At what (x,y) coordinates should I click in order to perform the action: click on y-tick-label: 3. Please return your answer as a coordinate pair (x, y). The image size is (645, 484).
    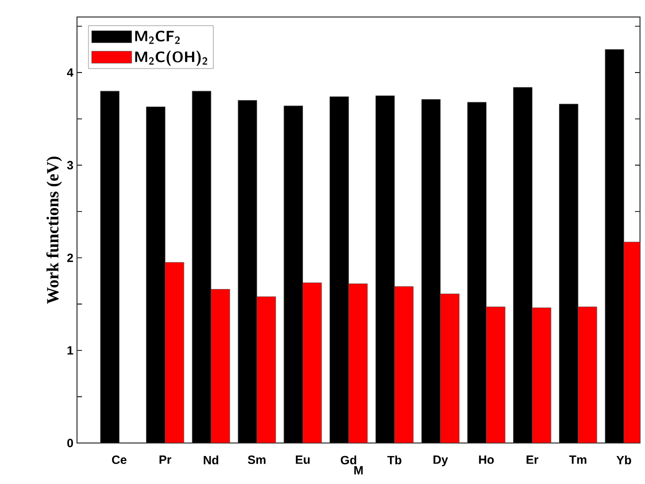
    Looking at the image, I should click on (70, 165).